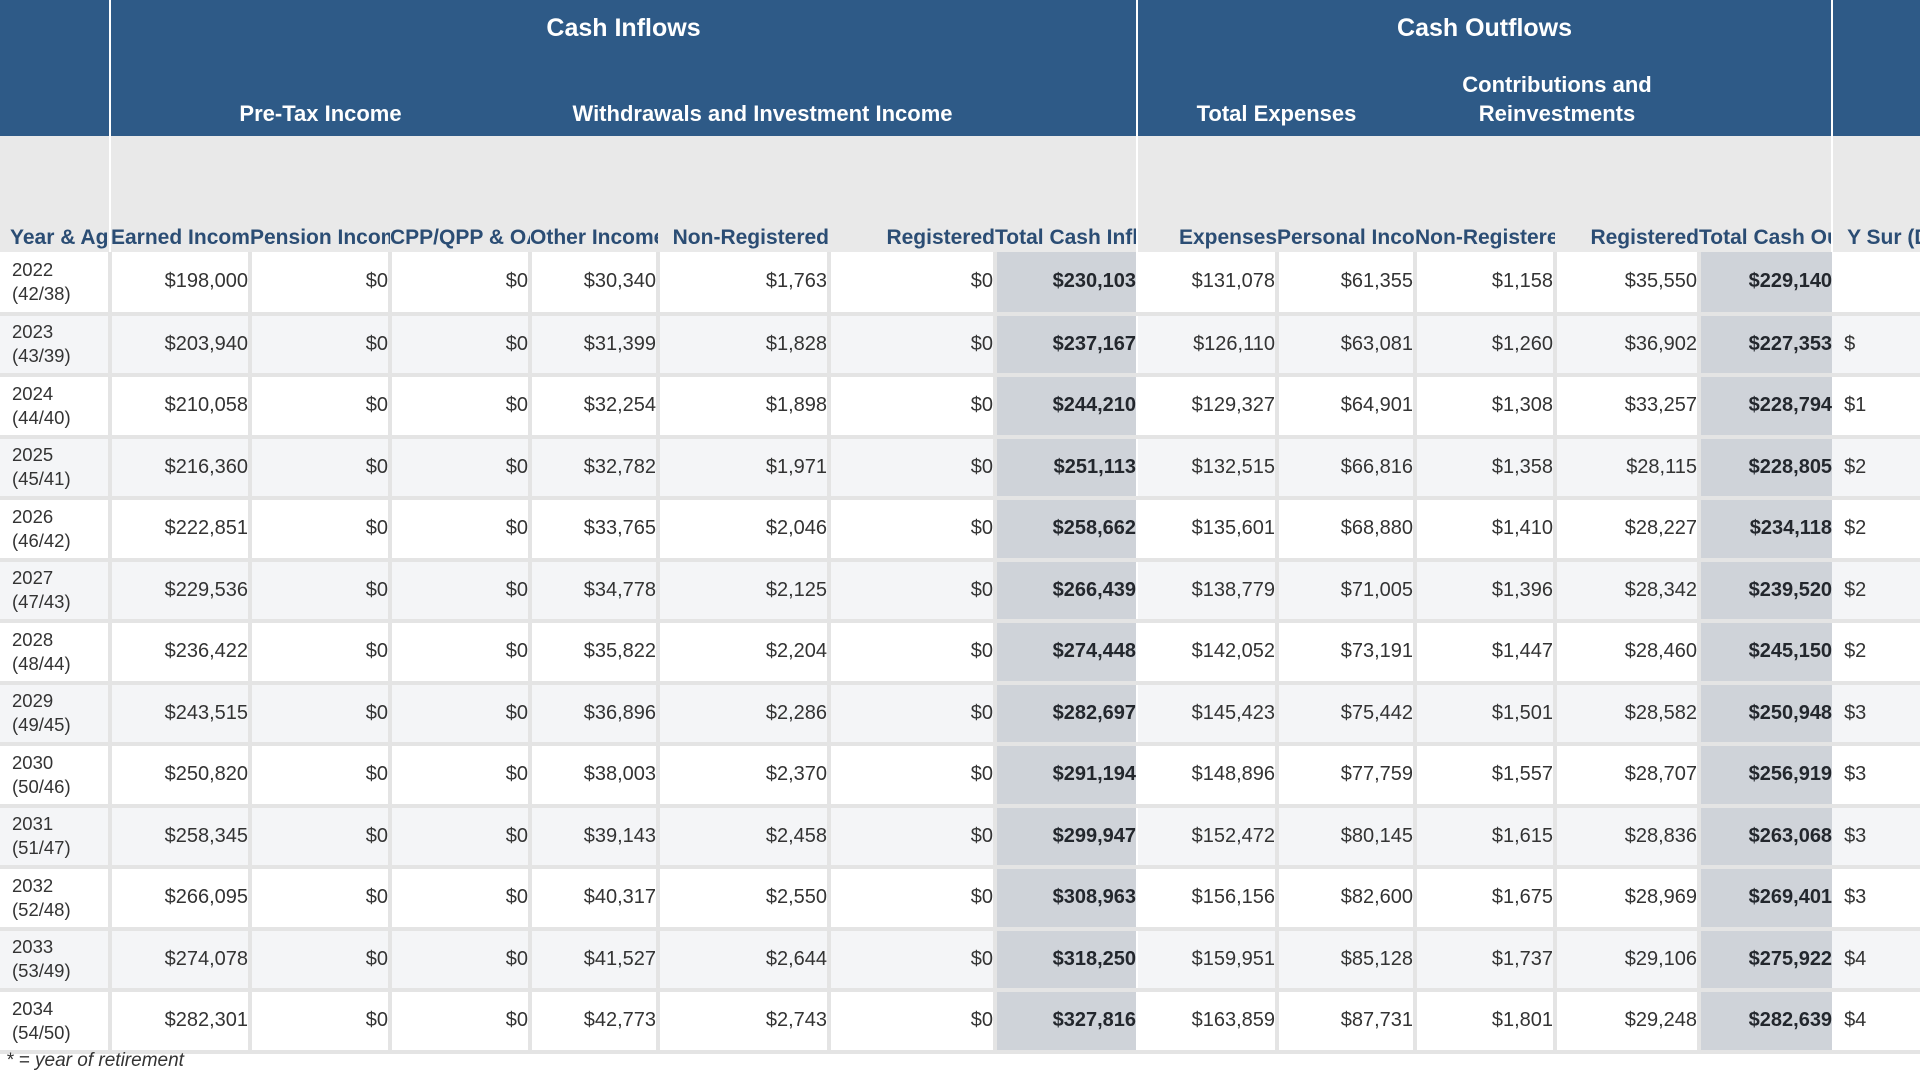 This screenshot has width=1920, height=1080. What do you see at coordinates (55, 194) in the screenshot?
I see `col-year-age: Year & Age` at bounding box center [55, 194].